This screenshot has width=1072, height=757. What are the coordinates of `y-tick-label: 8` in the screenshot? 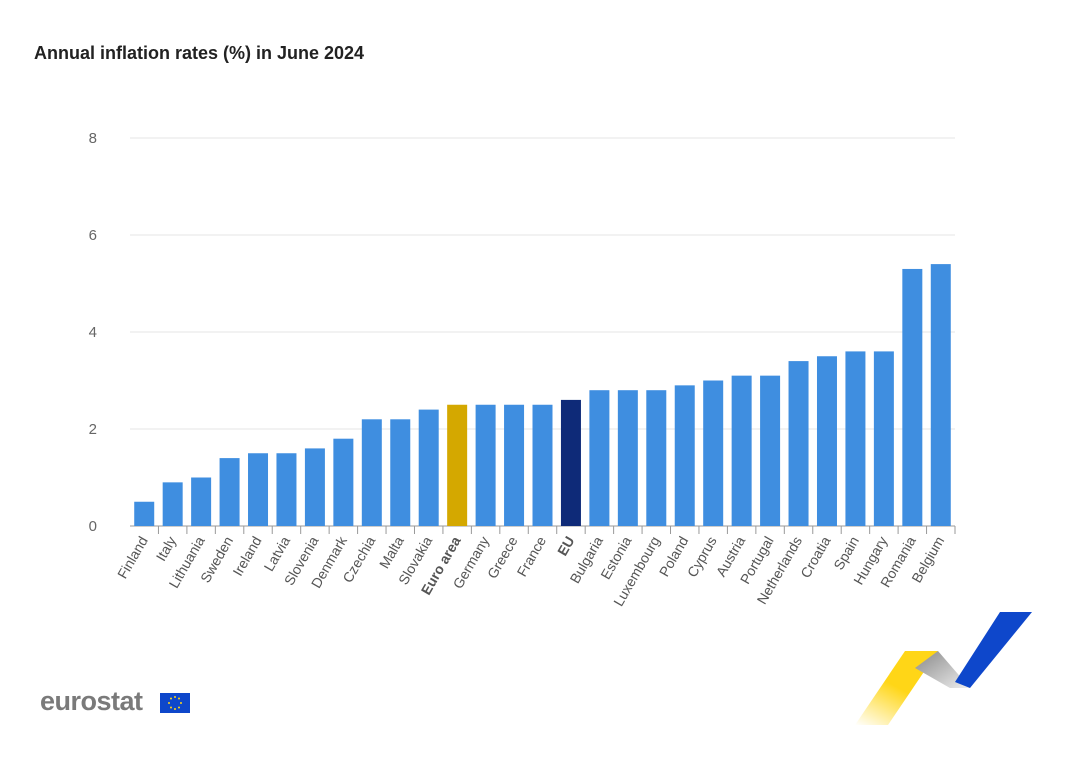 It's located at (93, 138).